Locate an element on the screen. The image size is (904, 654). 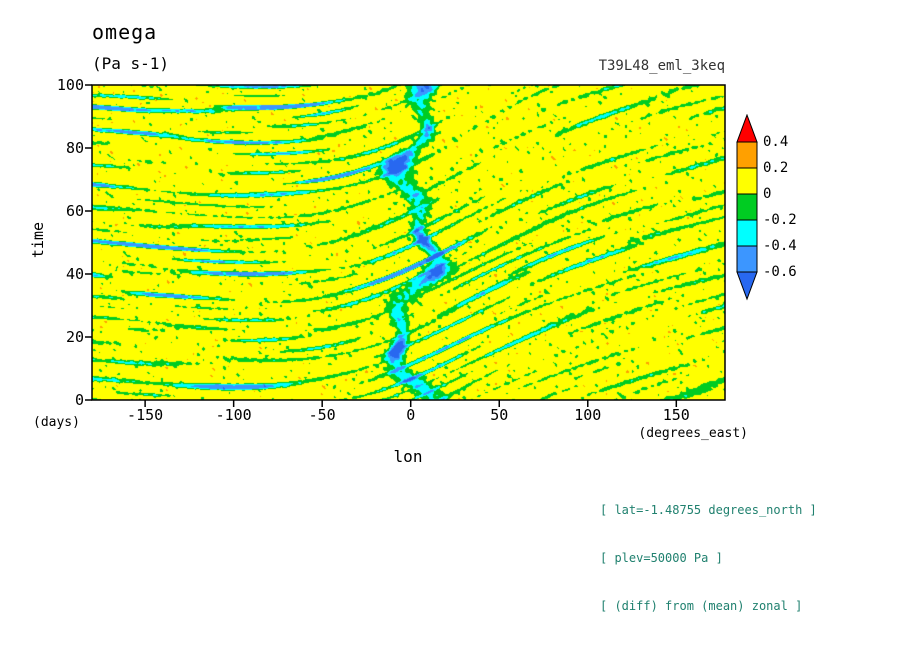
y-tick-label: 100 is located at coordinates (70, 85).